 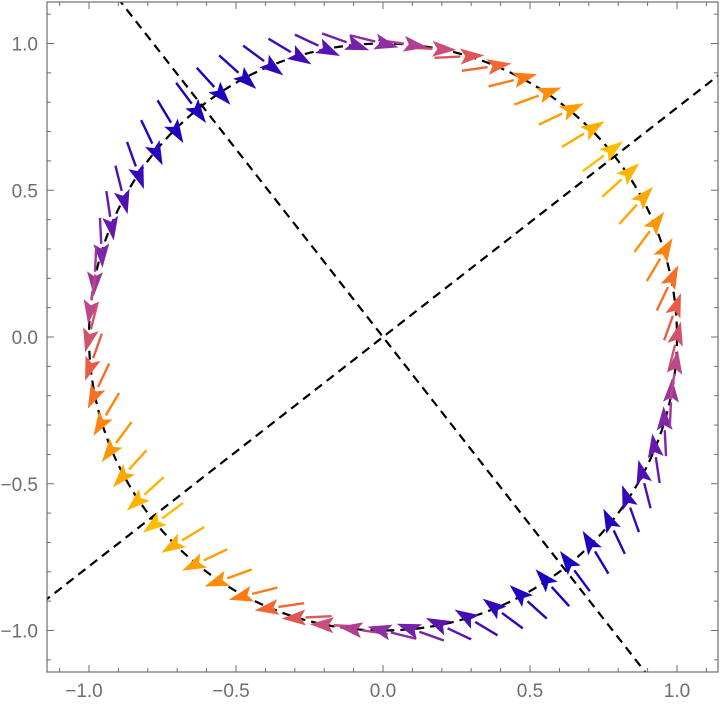 I want to click on x-axis-tick-labels: −1.0 −0.5 0.0 0.5 1.0, so click(x=377, y=691).